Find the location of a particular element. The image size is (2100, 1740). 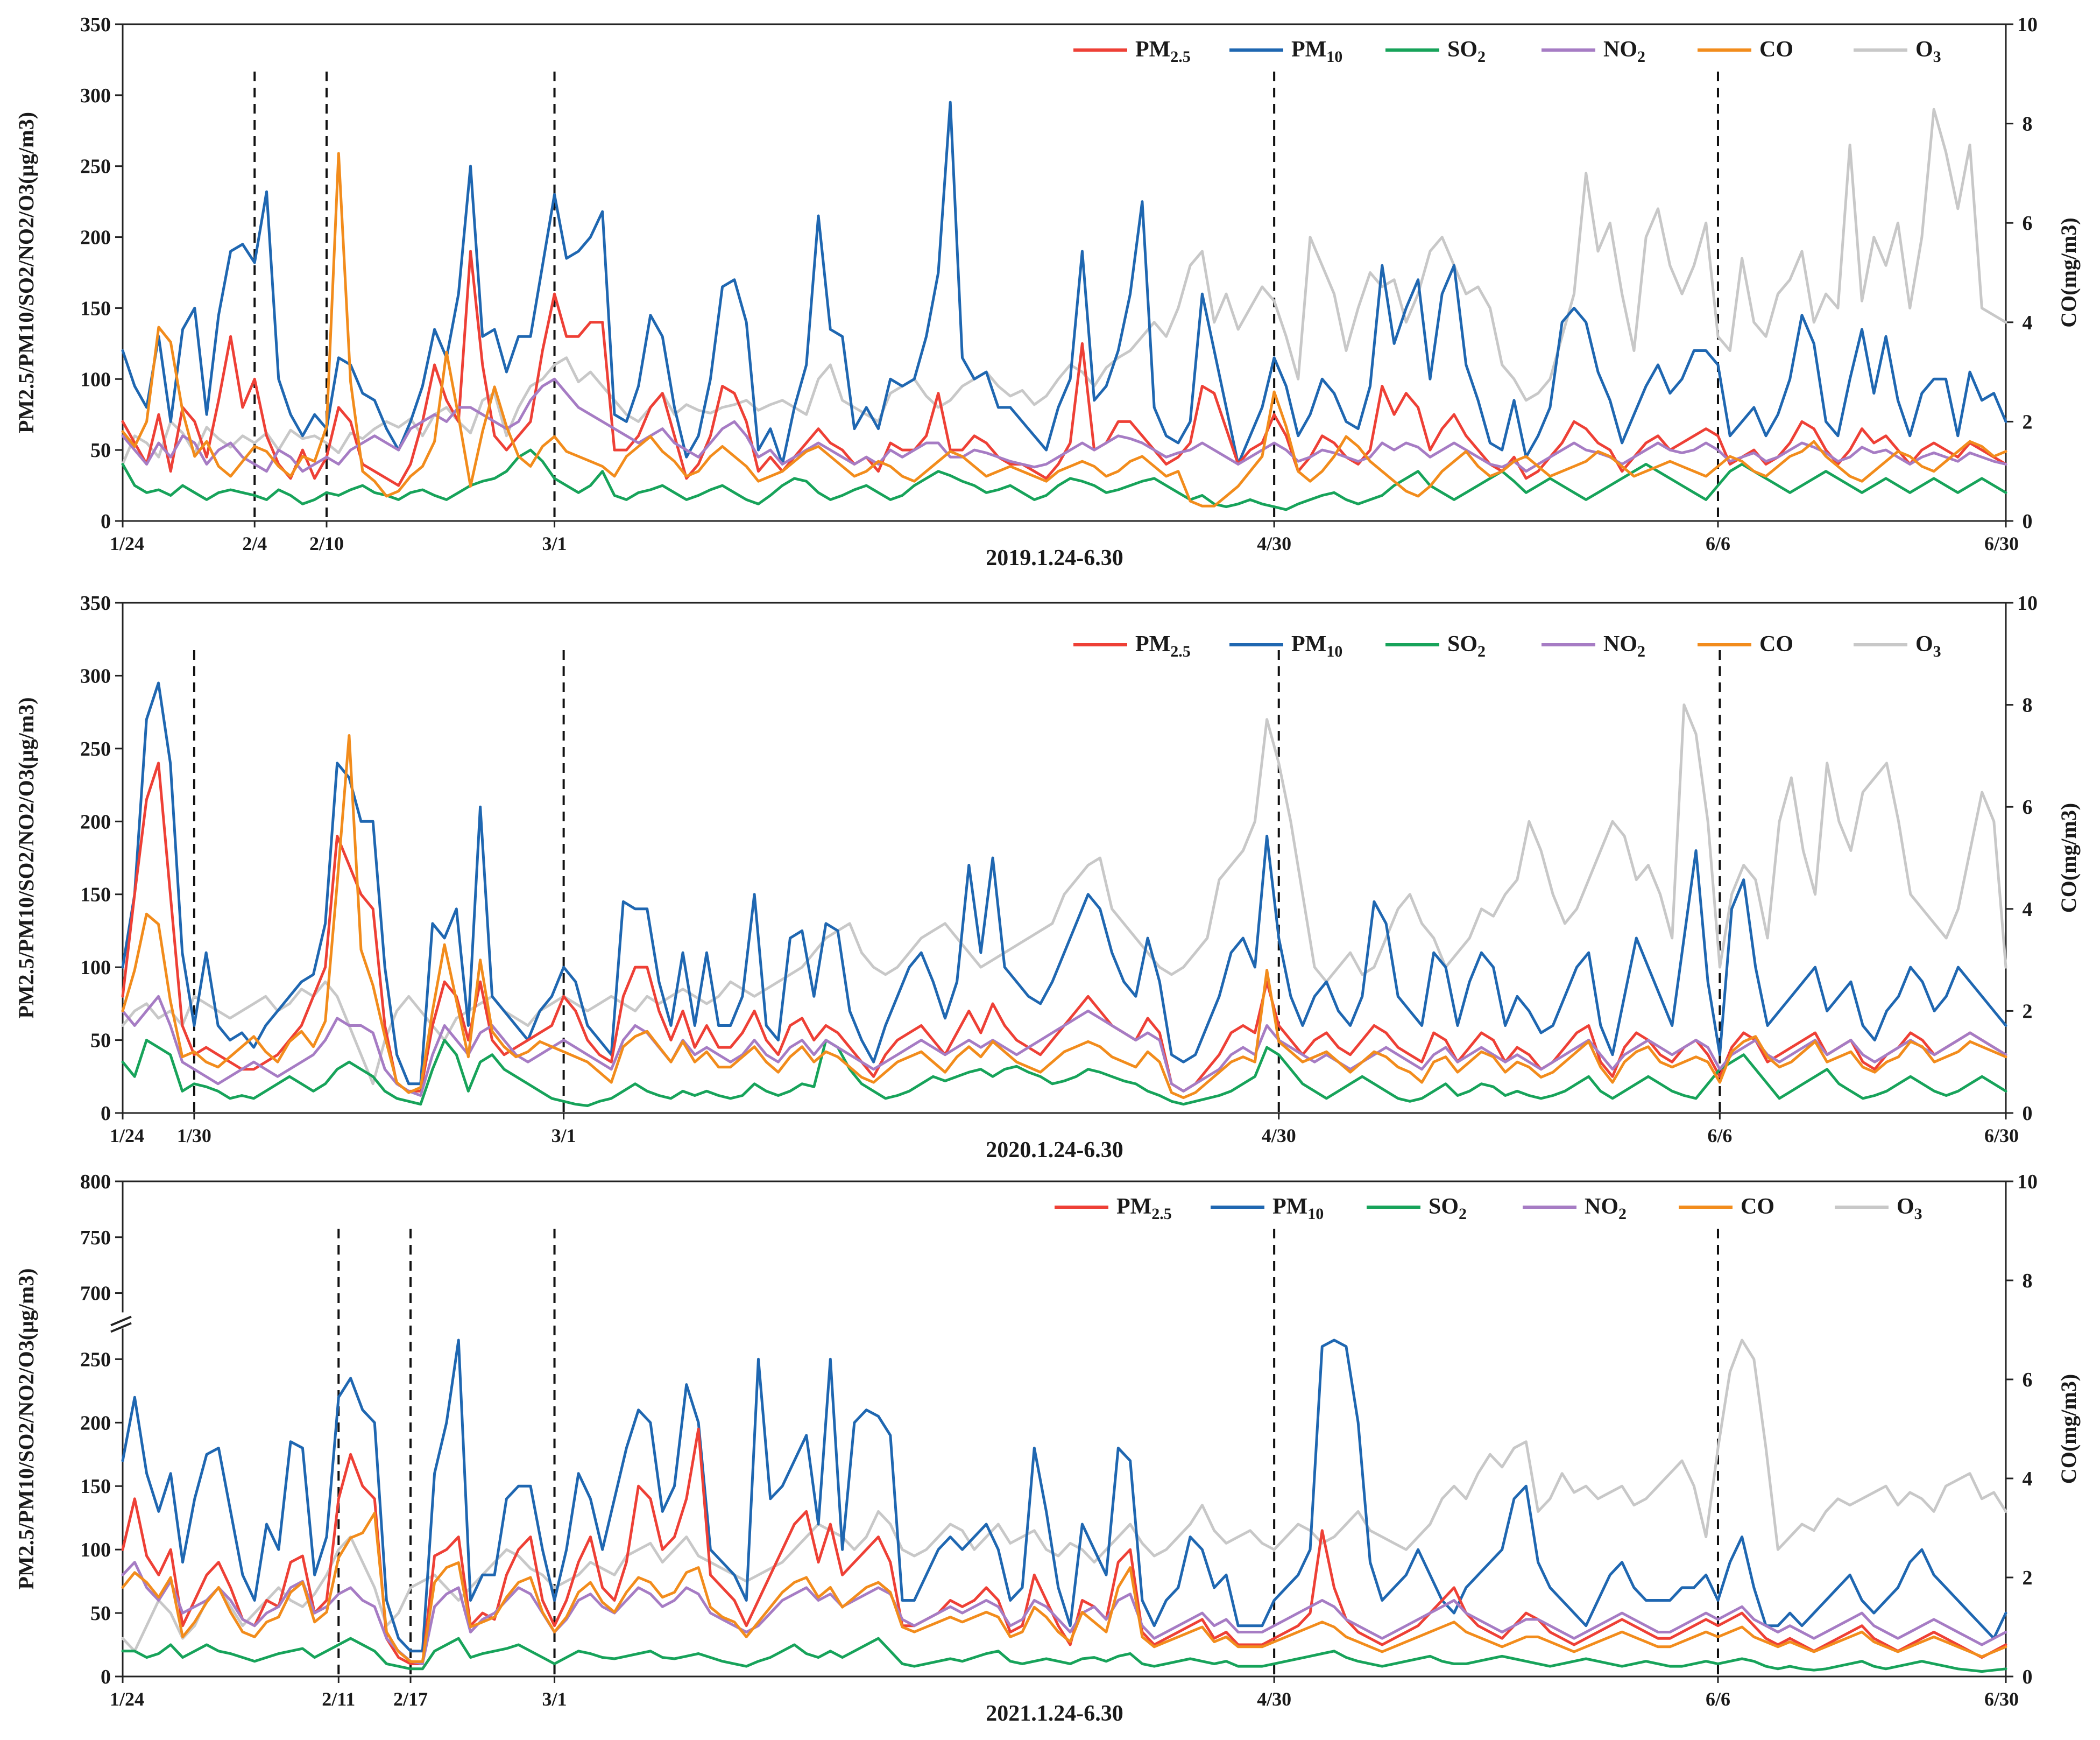

date-range-label: 2020.1.24-6.30 is located at coordinates (1054, 1150).